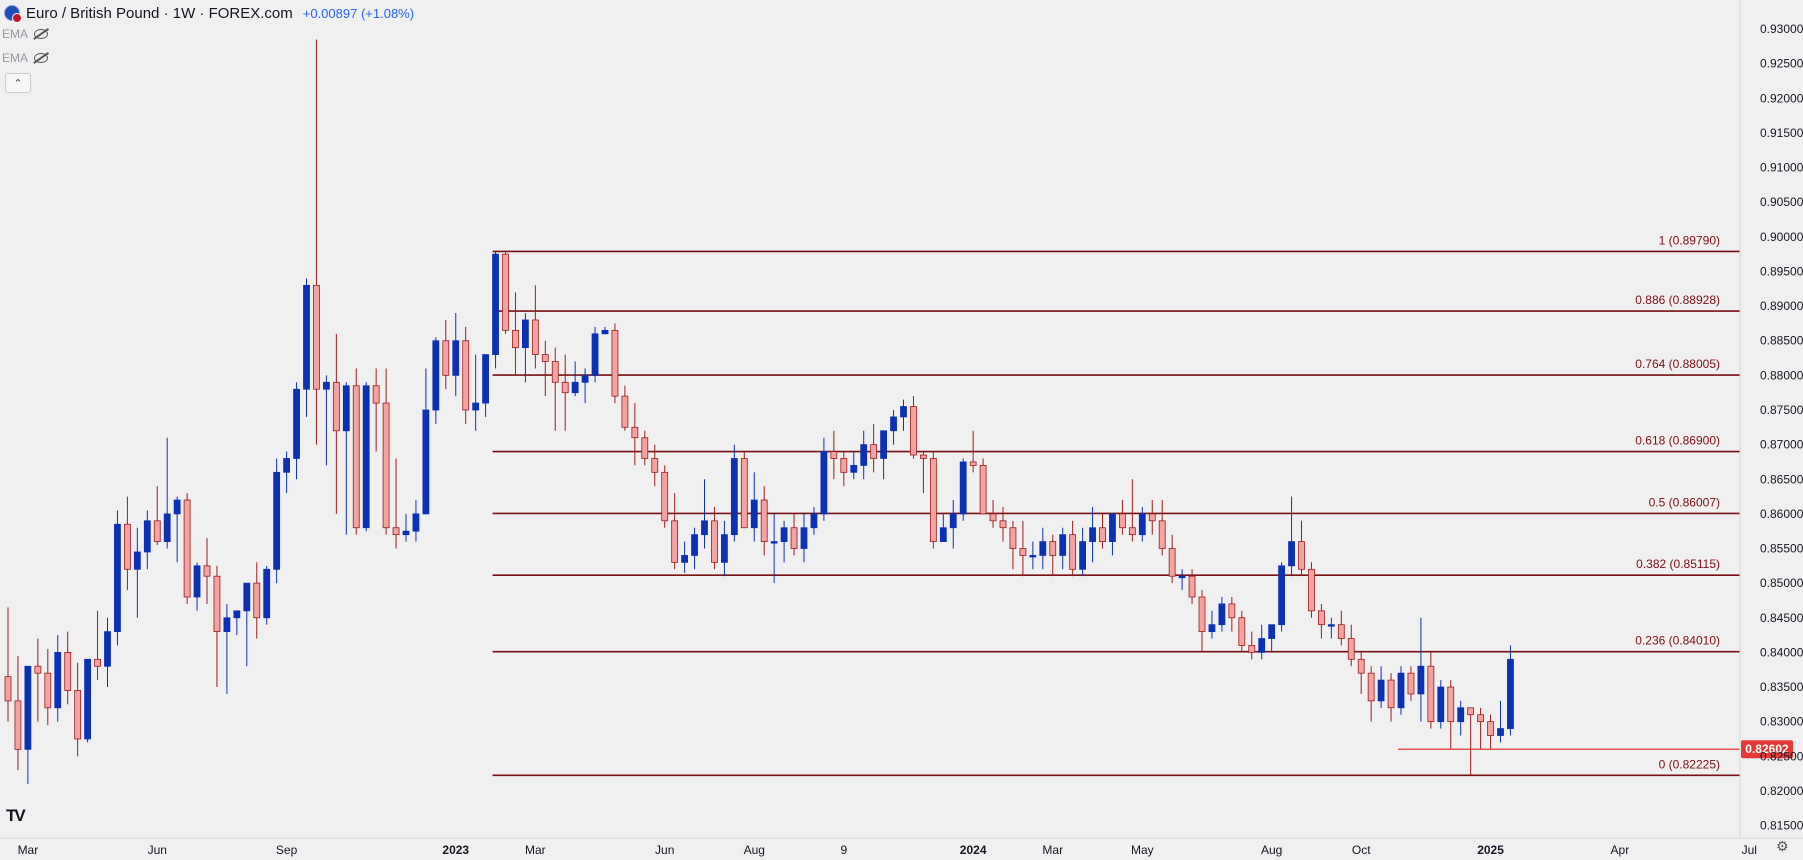  I want to click on price-tick-label: 0.84500, so click(1781, 618).